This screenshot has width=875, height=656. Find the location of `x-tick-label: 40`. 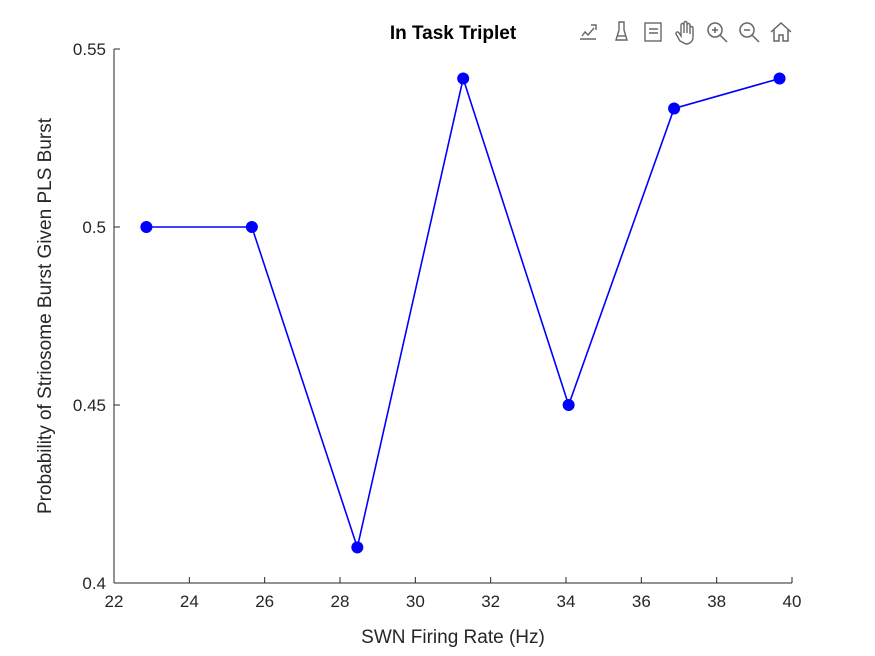

x-tick-label: 40 is located at coordinates (792, 601).